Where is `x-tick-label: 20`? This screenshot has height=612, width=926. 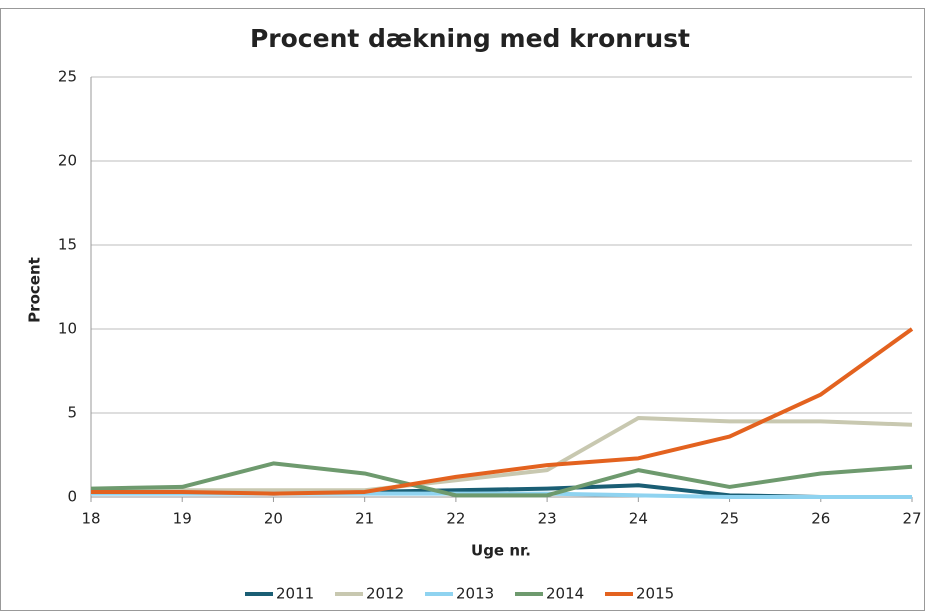
x-tick-label: 20 is located at coordinates (273, 519).